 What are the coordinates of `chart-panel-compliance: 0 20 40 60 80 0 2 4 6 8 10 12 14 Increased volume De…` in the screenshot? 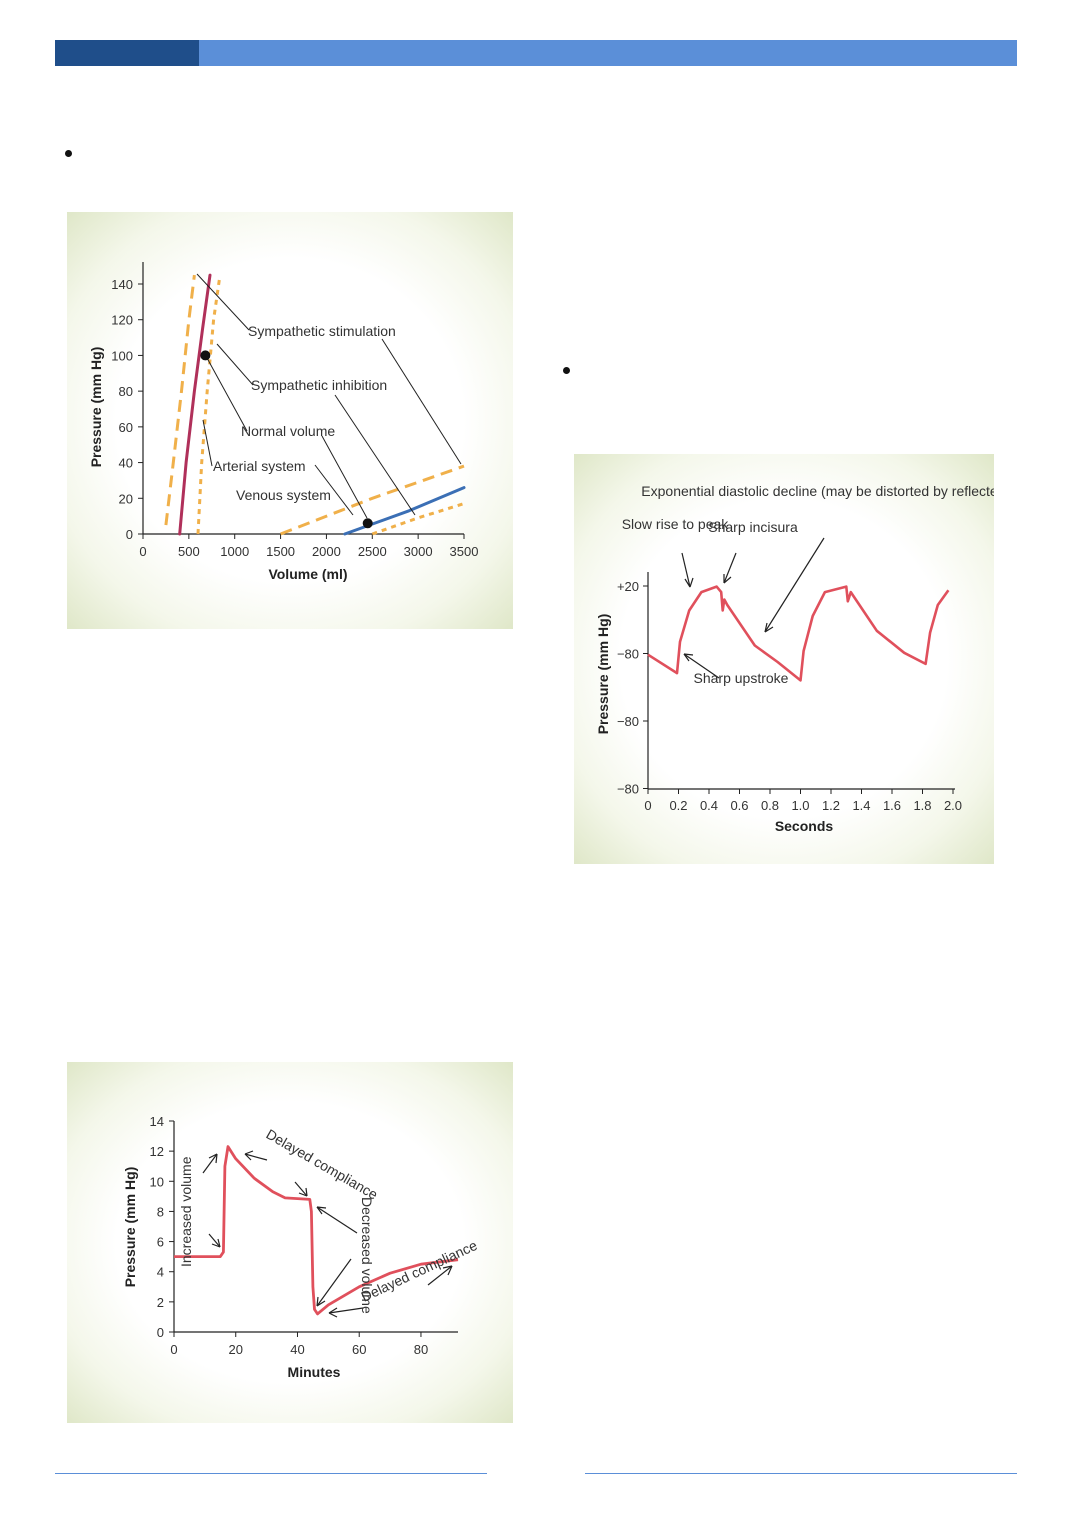 It's located at (290, 1242).